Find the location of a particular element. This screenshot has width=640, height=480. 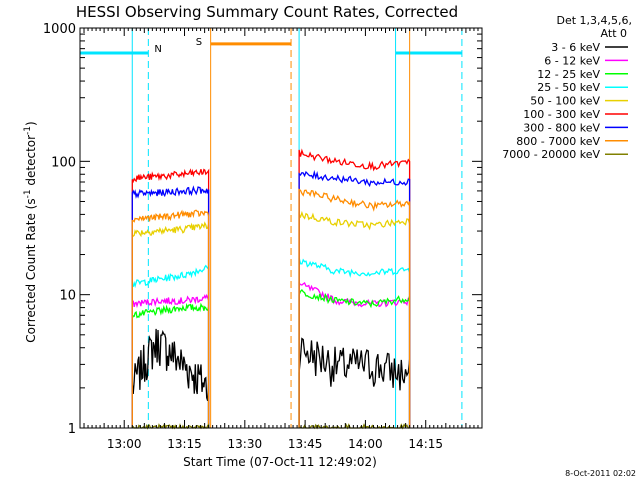

legend-label-7: 800 - 7000 keV is located at coordinates (558, 141).